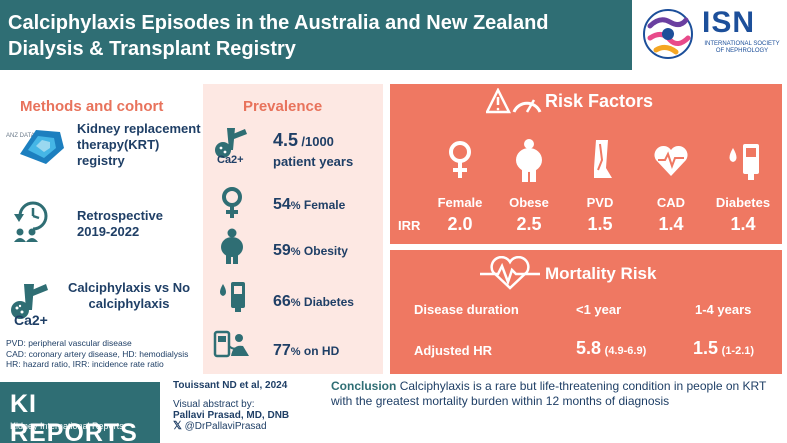 This screenshot has height=443, width=787. Describe the element at coordinates (324, 205) in the screenshot. I see `prevalence-female-label: Female` at that location.